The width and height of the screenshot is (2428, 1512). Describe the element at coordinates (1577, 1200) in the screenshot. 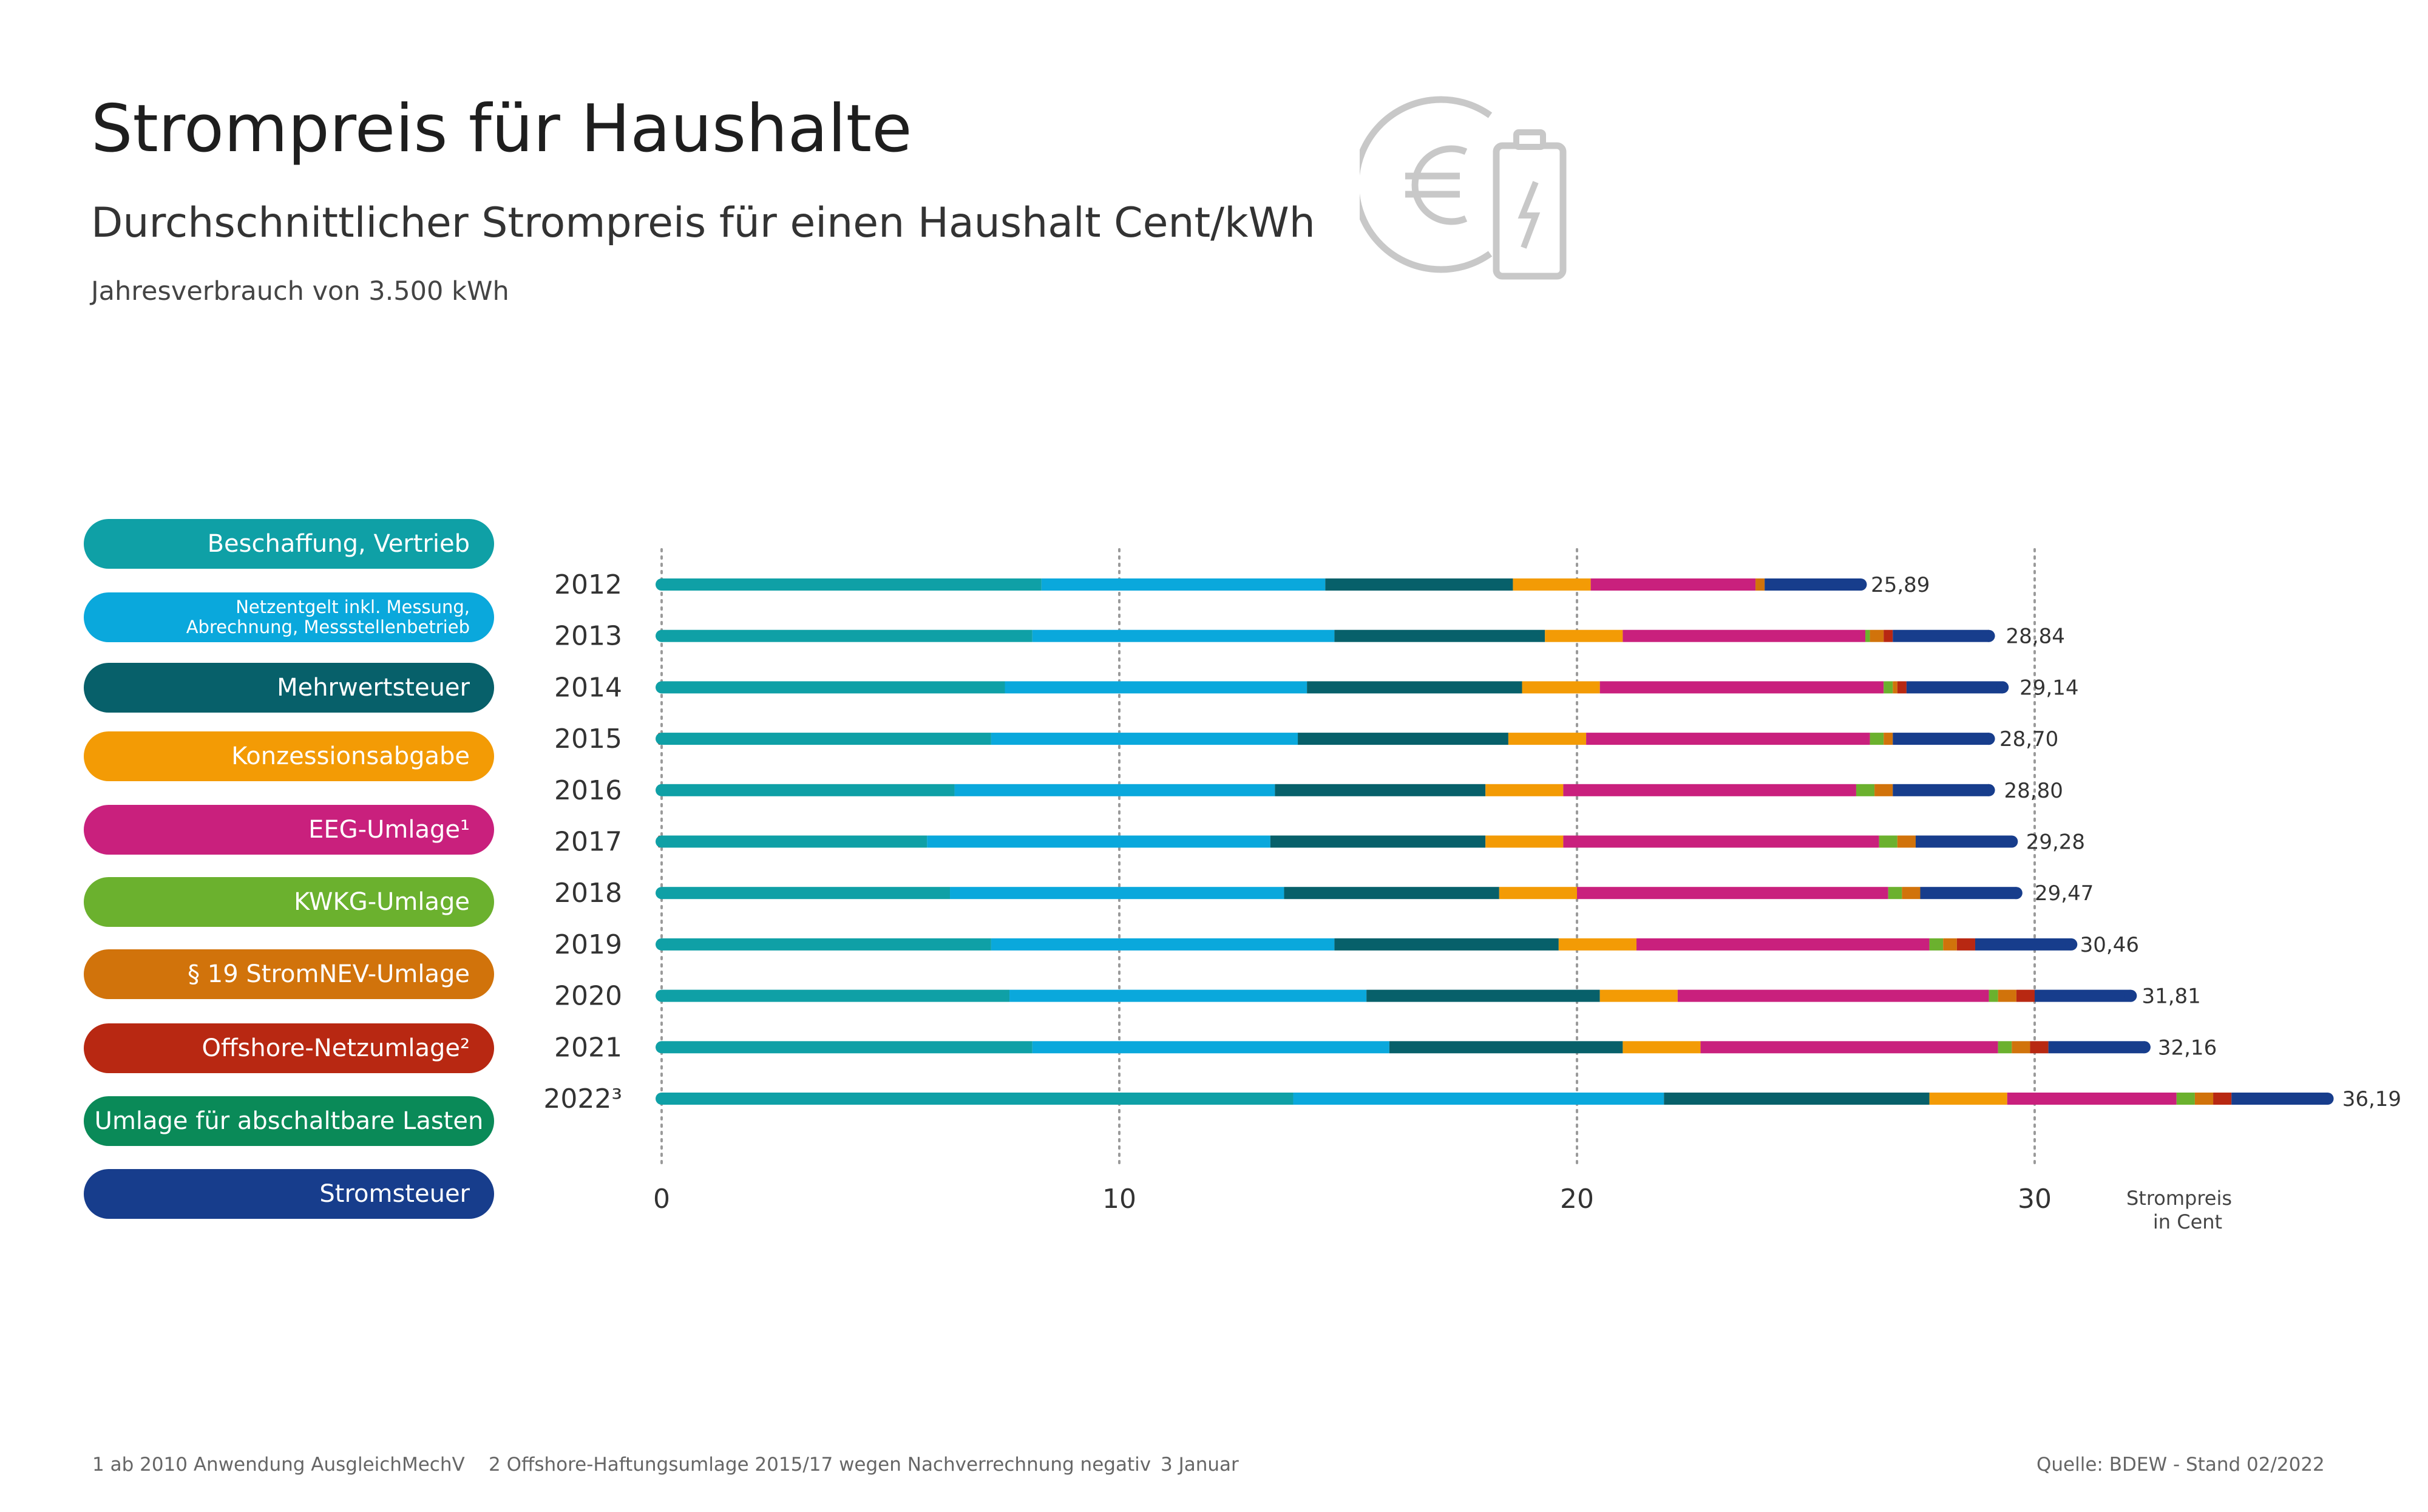

I see `x-tick-label: 20` at that location.